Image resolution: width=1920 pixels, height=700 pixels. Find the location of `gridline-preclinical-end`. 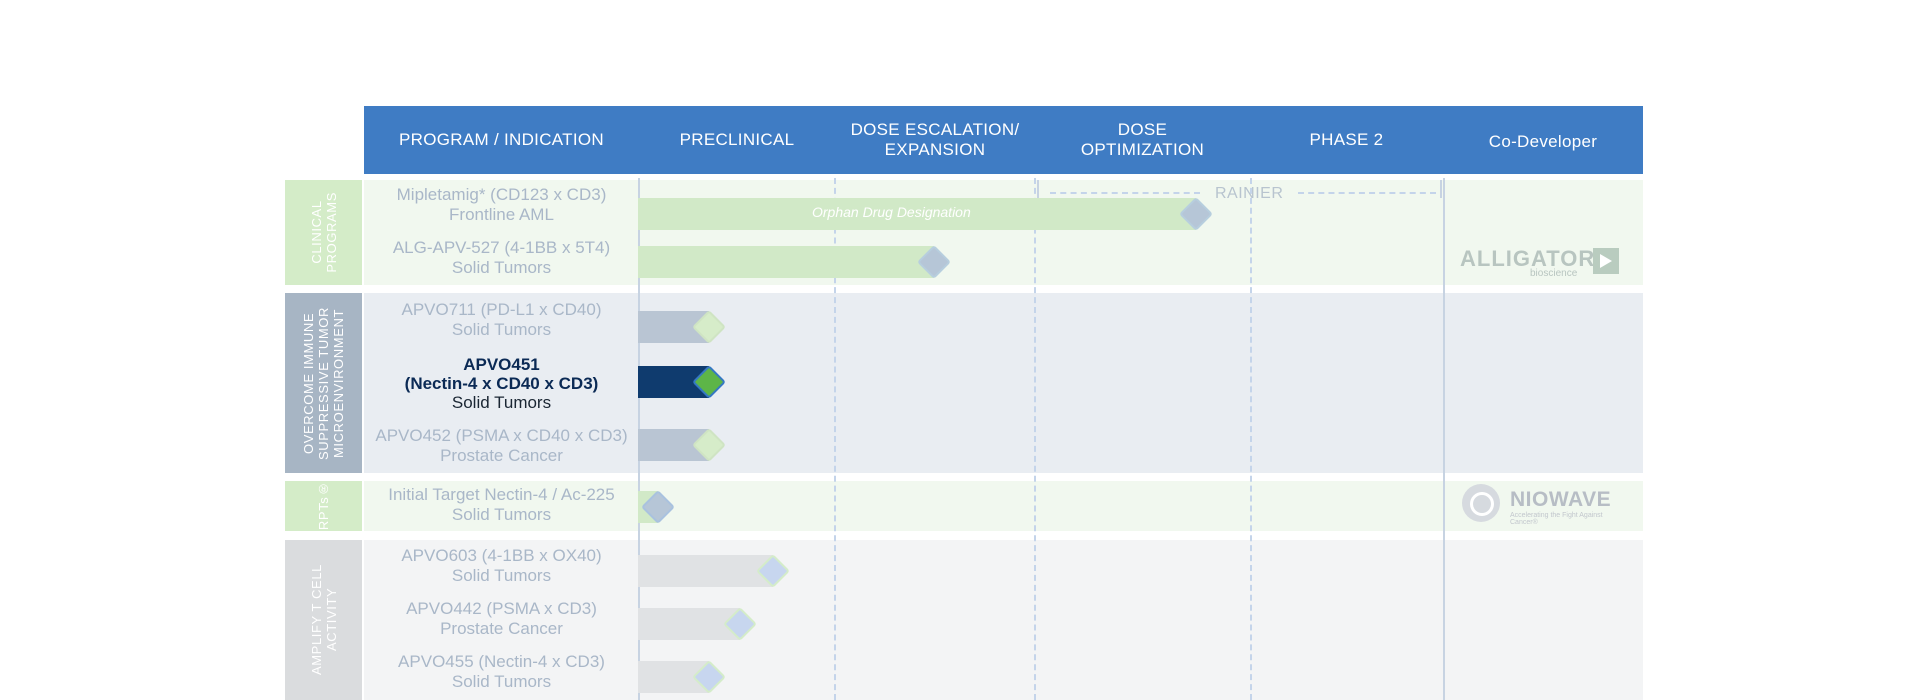

gridline-preclinical-end is located at coordinates (835, 439).